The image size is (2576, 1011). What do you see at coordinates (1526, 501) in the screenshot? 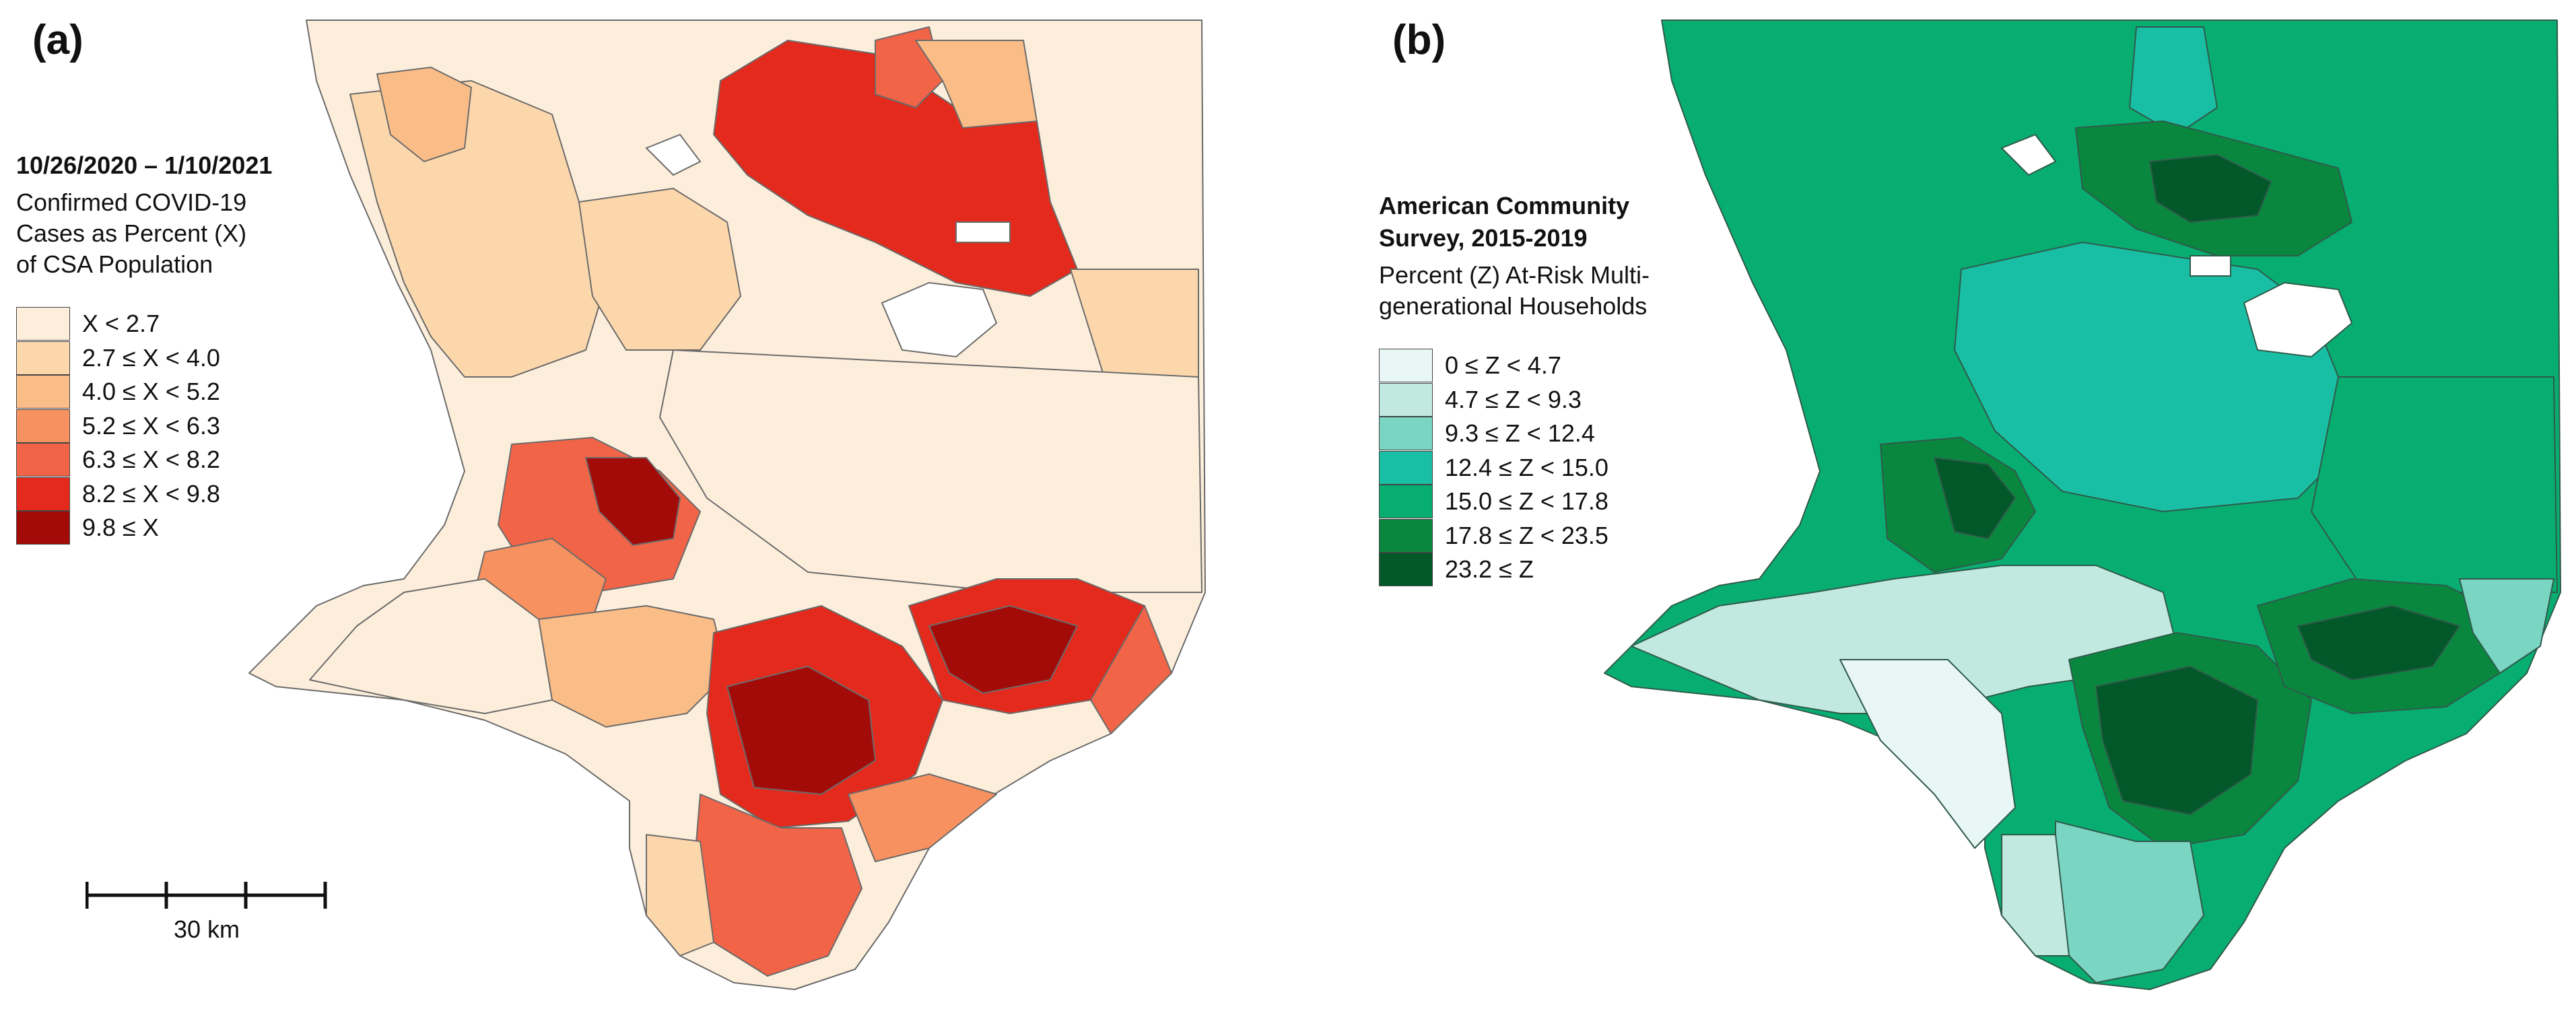
I see `b-legend-label: 15.0 ≤ Z < 17.8` at bounding box center [1526, 501].